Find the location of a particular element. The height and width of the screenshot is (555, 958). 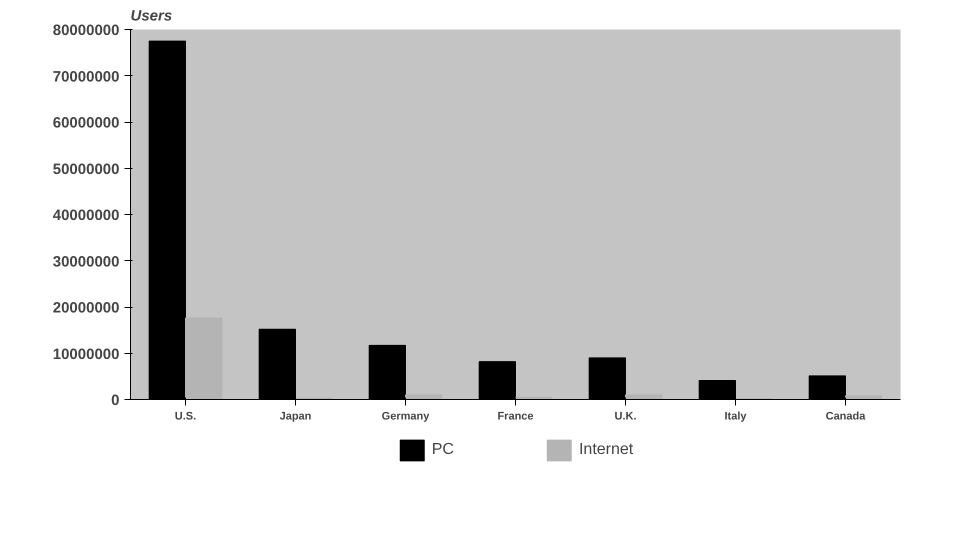

x-tick-label: France is located at coordinates (515, 416).